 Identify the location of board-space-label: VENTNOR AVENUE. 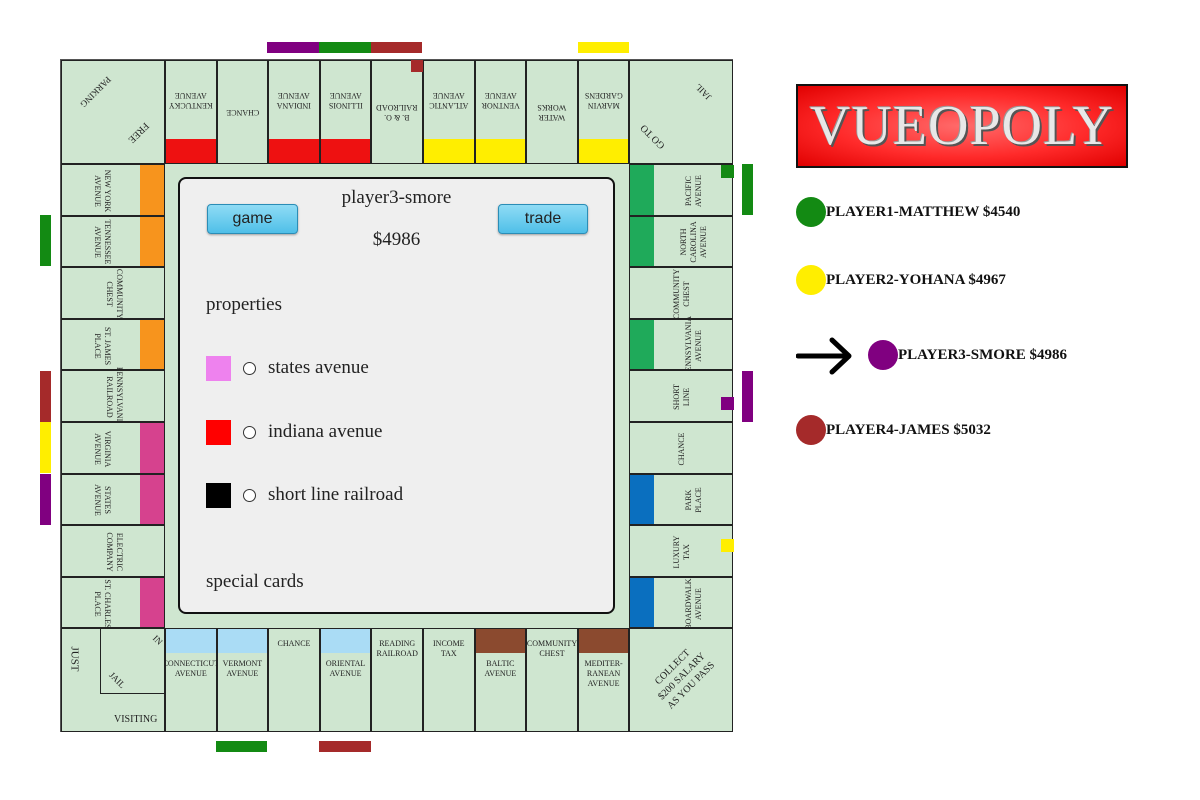
(500, 100).